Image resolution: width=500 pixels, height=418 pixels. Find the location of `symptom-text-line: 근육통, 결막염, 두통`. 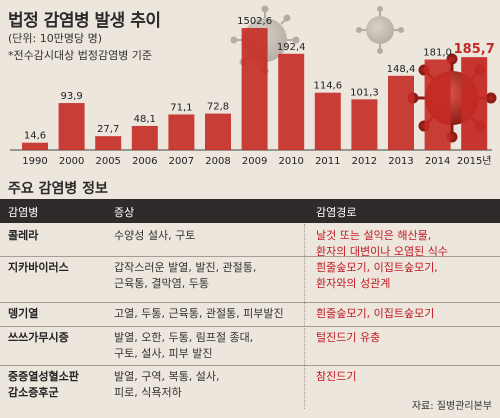

symptom-text-line: 근육통, 결막염, 두통 is located at coordinates (161, 283).